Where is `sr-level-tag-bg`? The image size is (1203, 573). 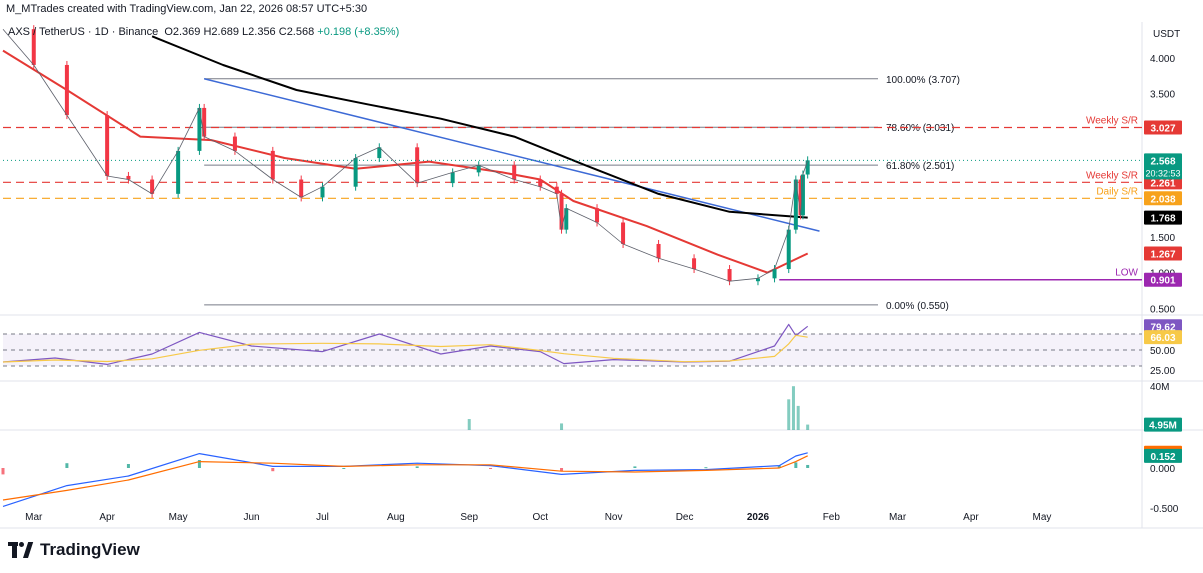
sr-level-tag-bg is located at coordinates (1163, 198).